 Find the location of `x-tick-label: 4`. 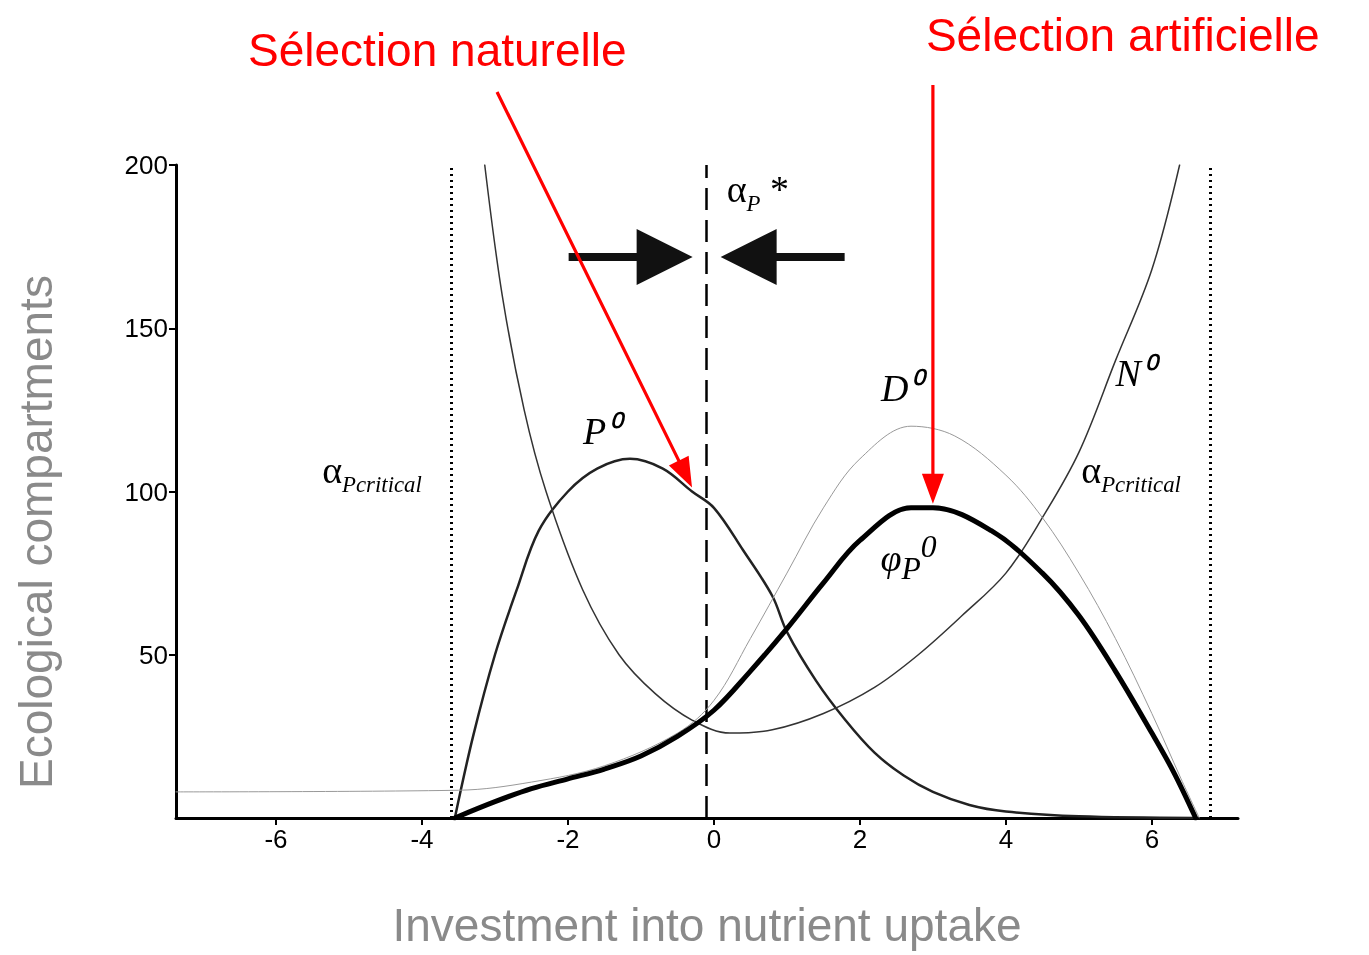

x-tick-label: 4 is located at coordinates (1006, 839).